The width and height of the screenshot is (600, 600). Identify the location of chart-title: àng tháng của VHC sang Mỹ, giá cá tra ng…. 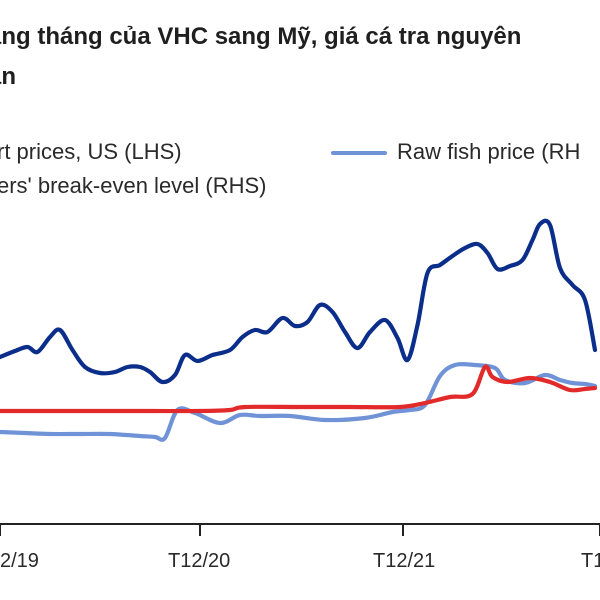
(300, 57).